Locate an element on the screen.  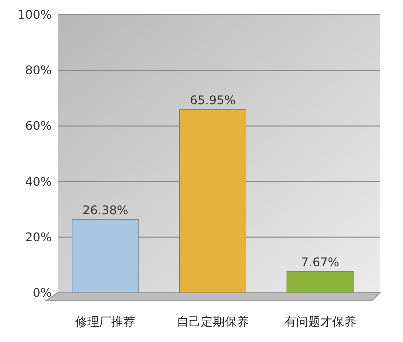
y-tick-label: 40% is located at coordinates (38, 181).